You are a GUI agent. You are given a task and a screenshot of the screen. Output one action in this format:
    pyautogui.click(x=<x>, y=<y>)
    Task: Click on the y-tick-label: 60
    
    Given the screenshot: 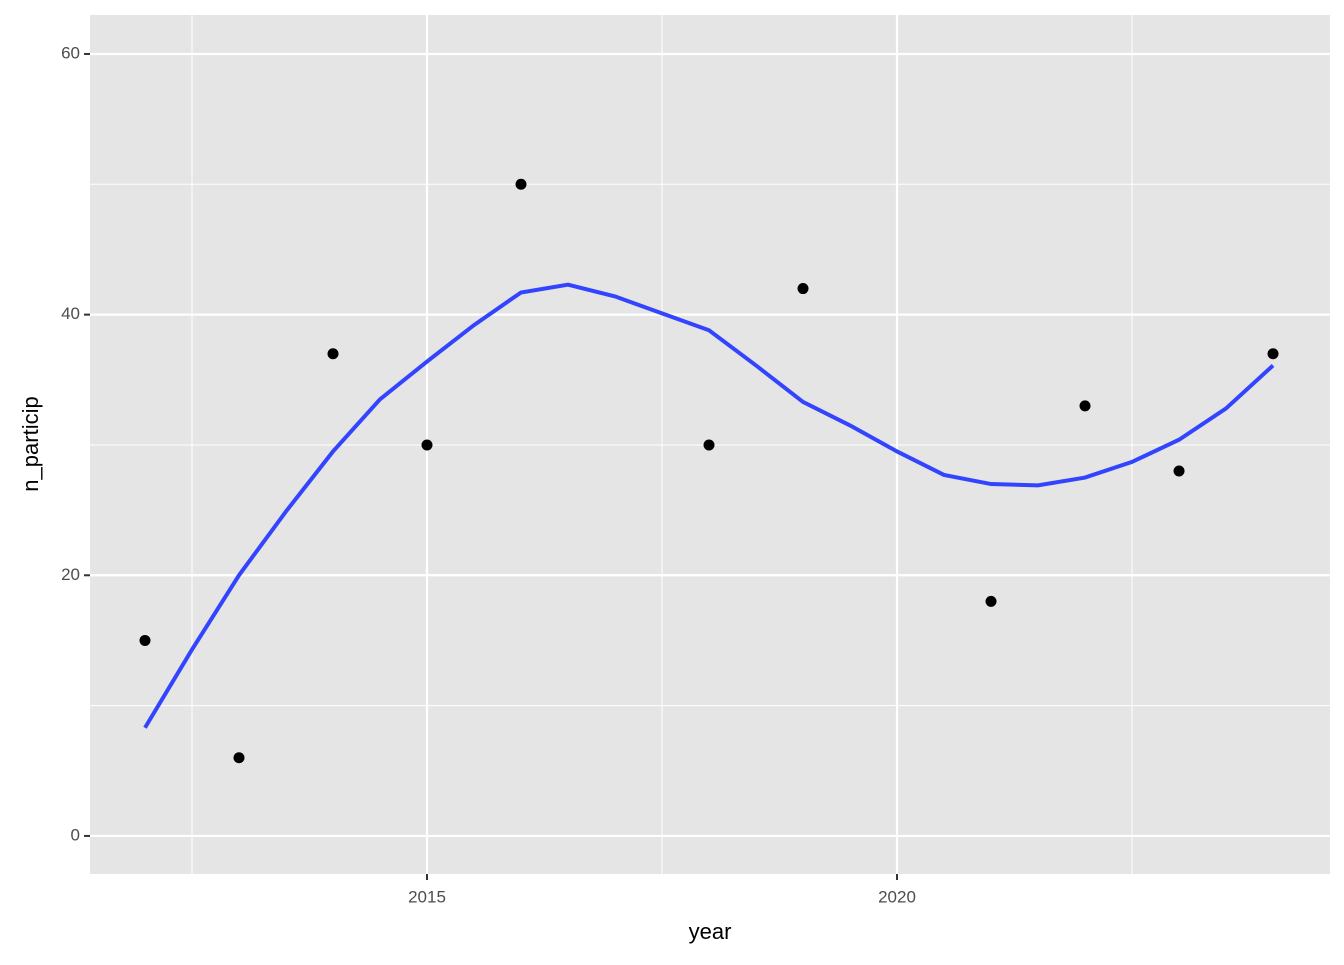 What is the action you would take?
    pyautogui.click(x=70, y=52)
    